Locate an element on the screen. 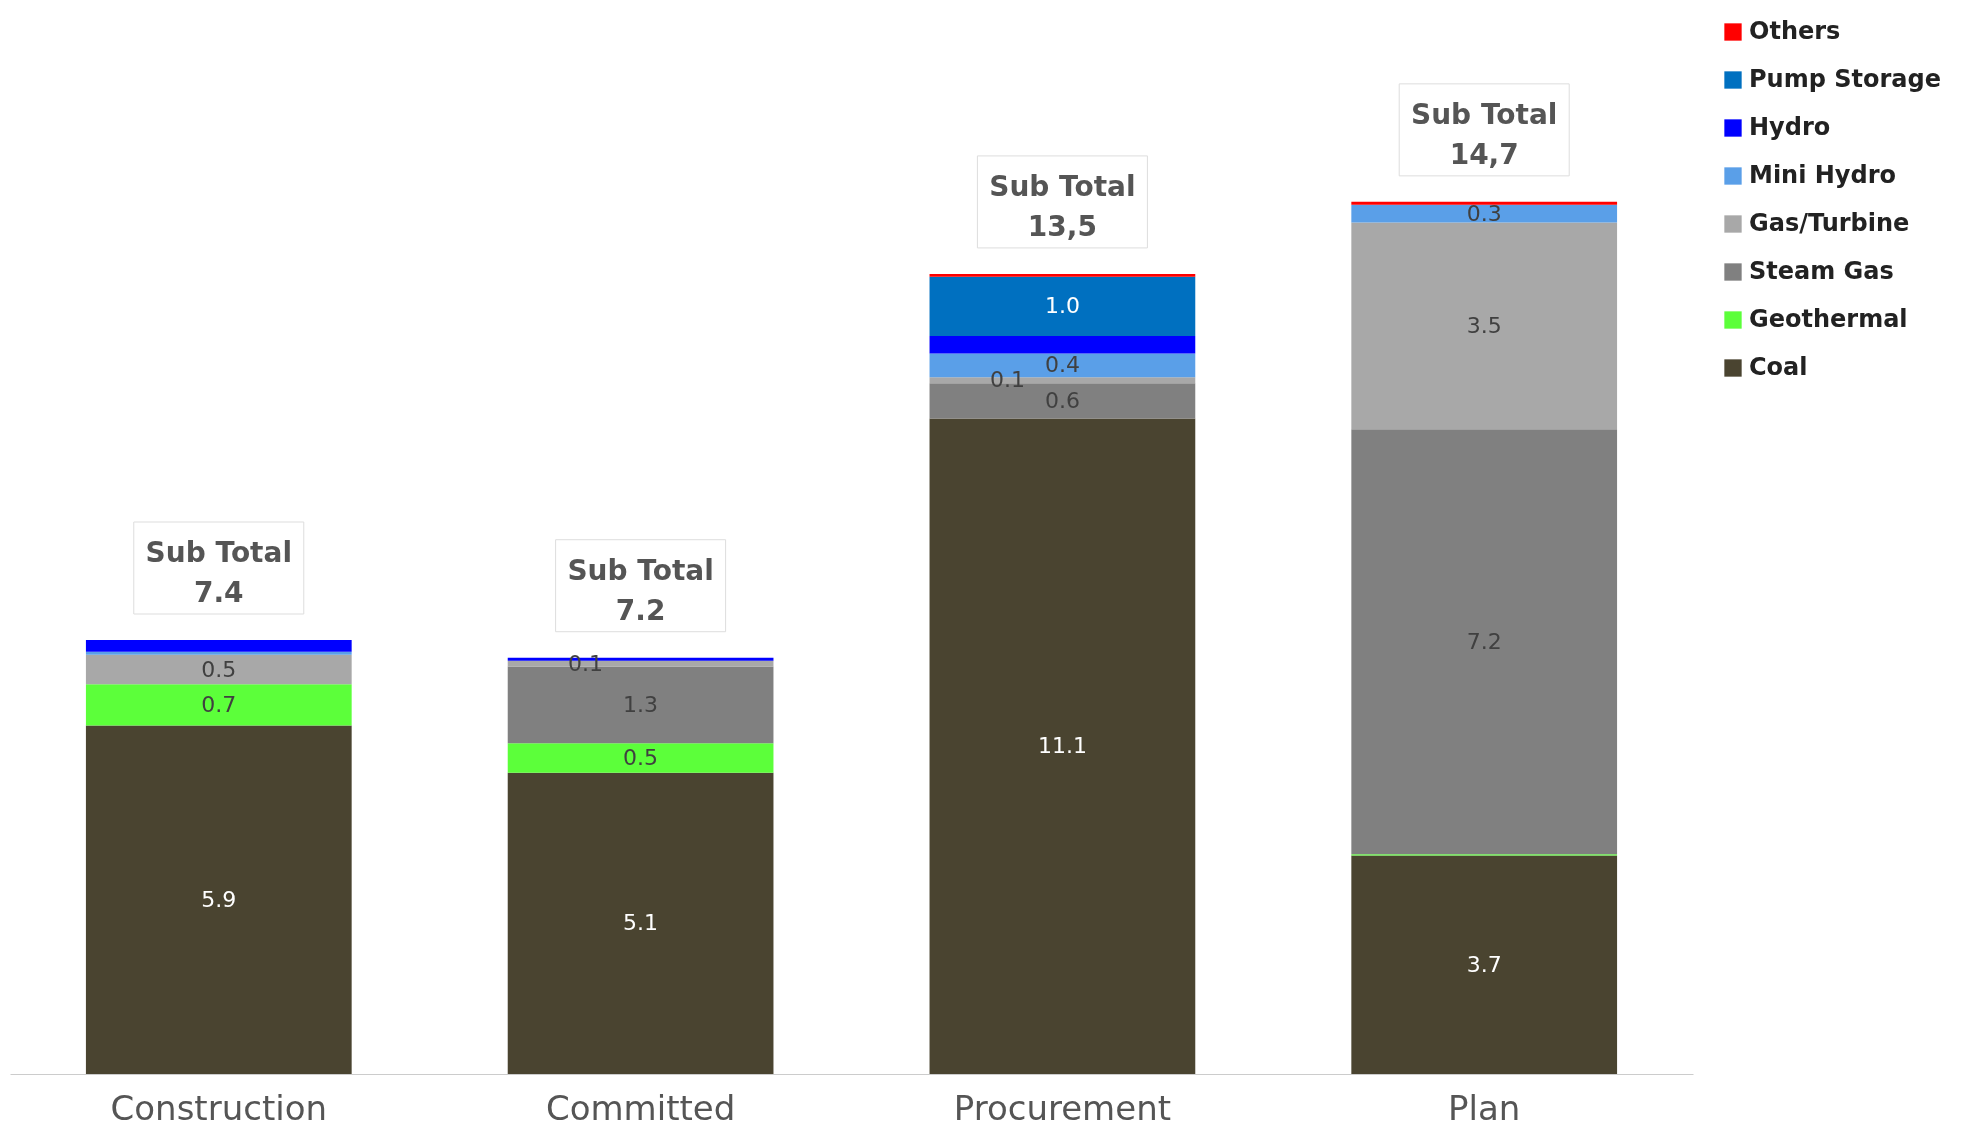 The height and width of the screenshot is (1136, 1961). legend-label: Coal is located at coordinates (1778, 367).